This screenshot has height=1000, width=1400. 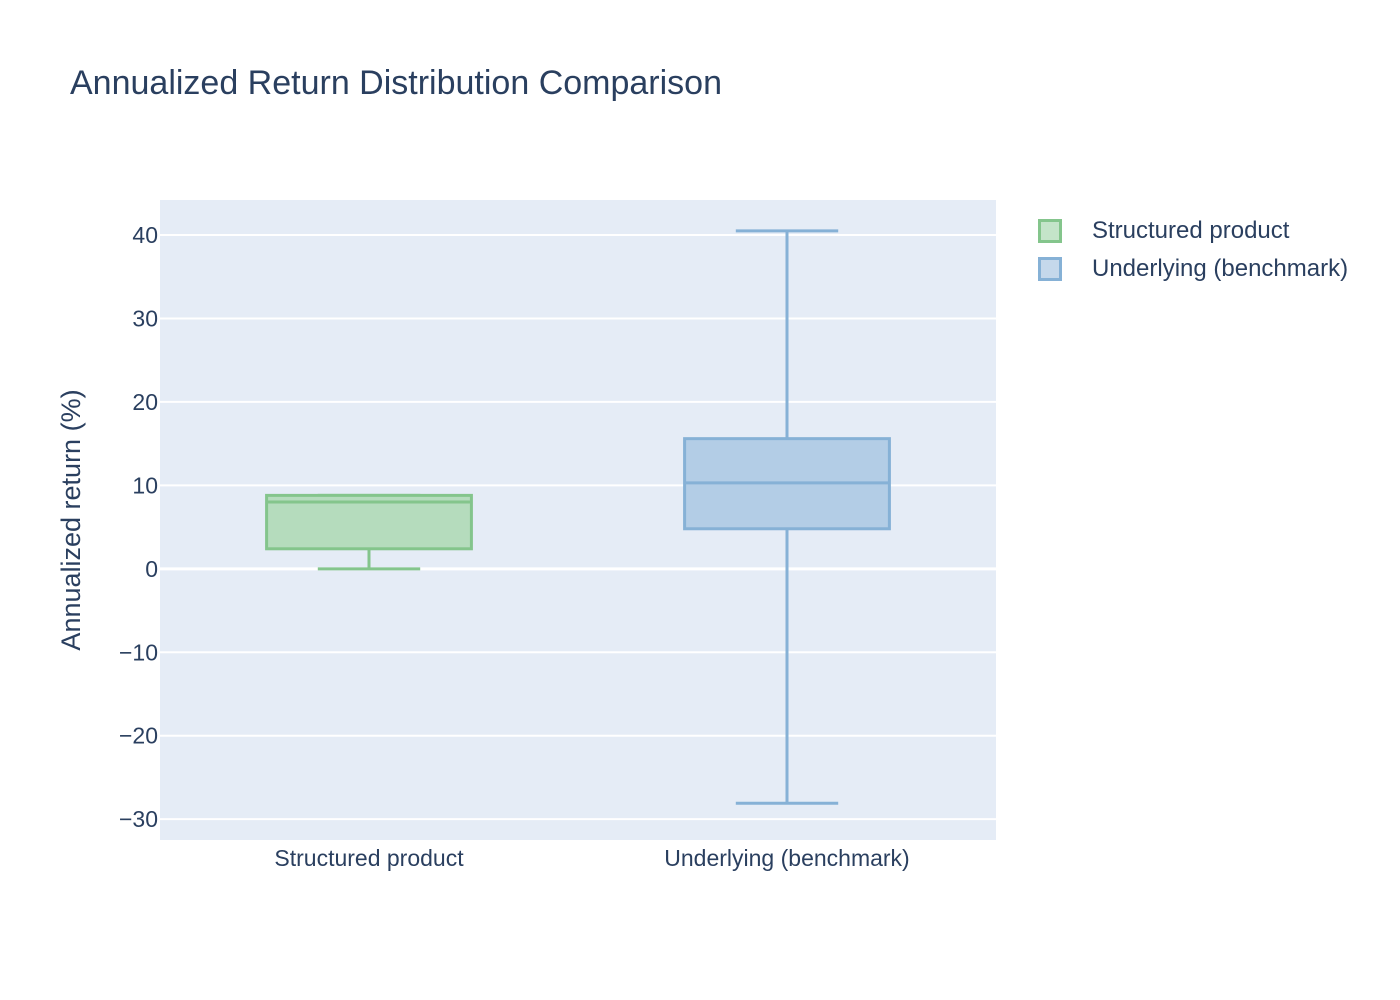 I want to click on legend-item-underlying: Underlying (benchmark), so click(x=1193, y=269).